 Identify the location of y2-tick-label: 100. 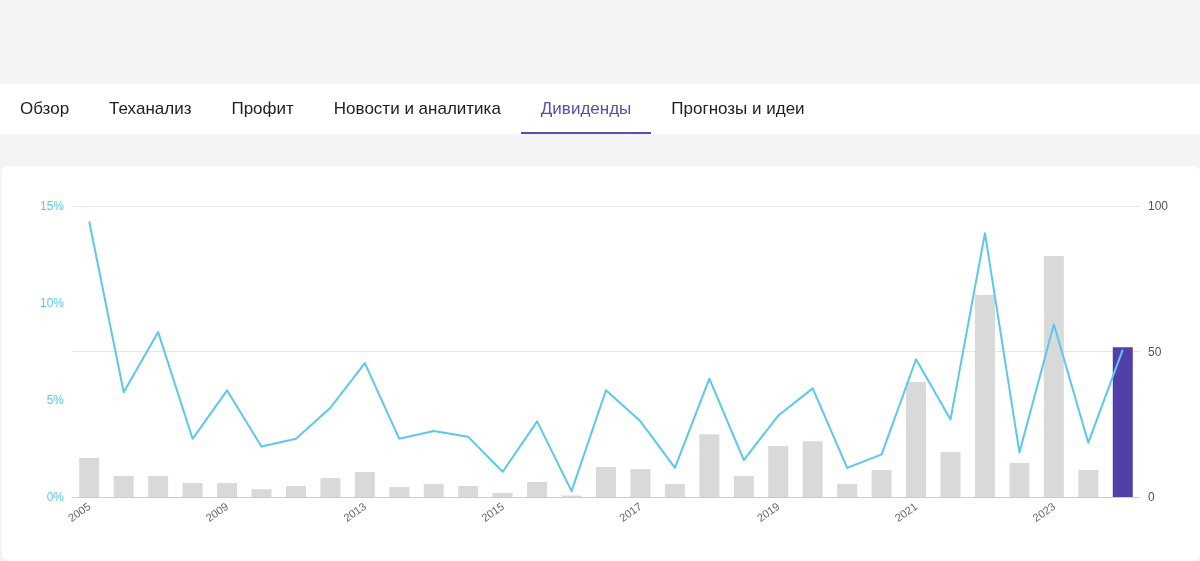
(1158, 206).